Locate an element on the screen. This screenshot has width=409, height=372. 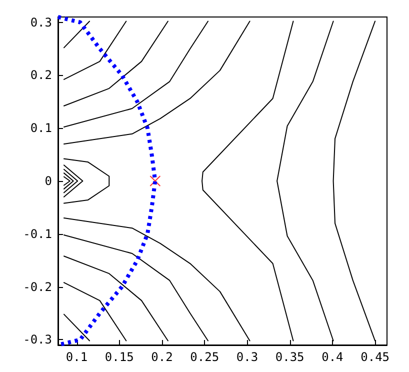
y-tick-label: -0.1 is located at coordinates (37, 233).